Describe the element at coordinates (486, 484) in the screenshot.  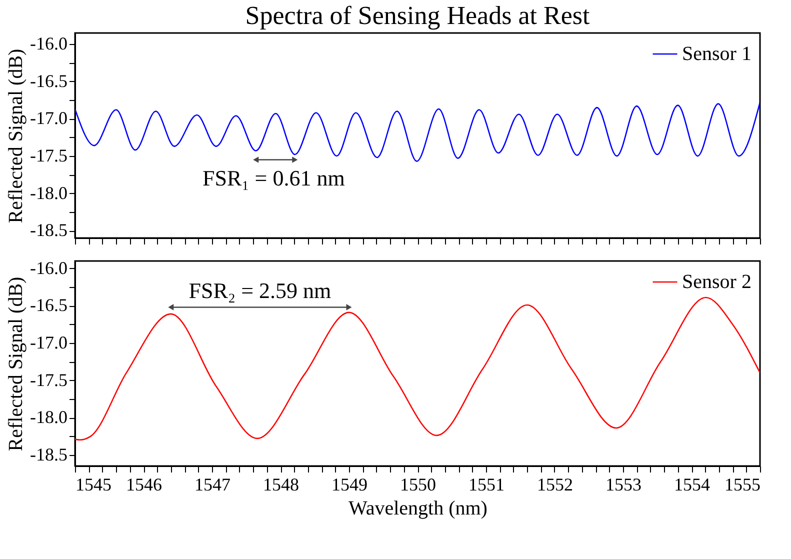
I see `x-tick-label: 1551` at that location.